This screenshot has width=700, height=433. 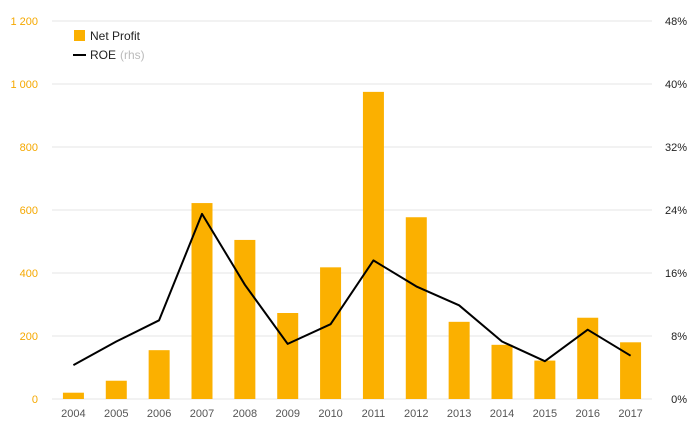 What do you see at coordinates (115, 36) in the screenshot?
I see `legend-net-profit-label: Net Profit` at bounding box center [115, 36].